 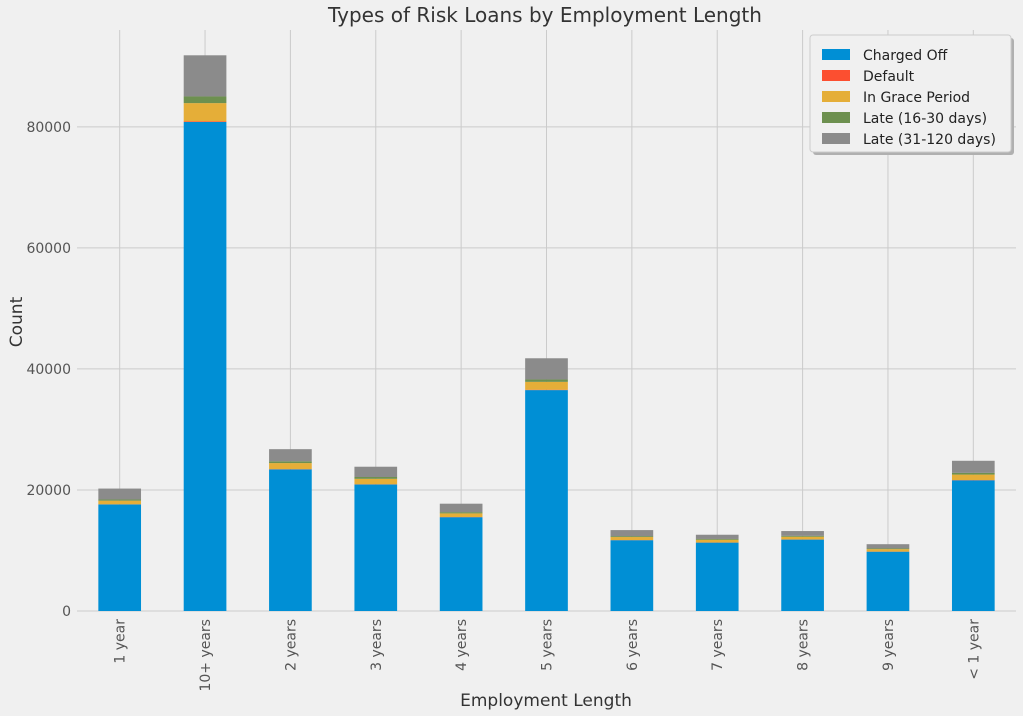 I want to click on x-tick-label: 4 years, so click(x=462, y=645).